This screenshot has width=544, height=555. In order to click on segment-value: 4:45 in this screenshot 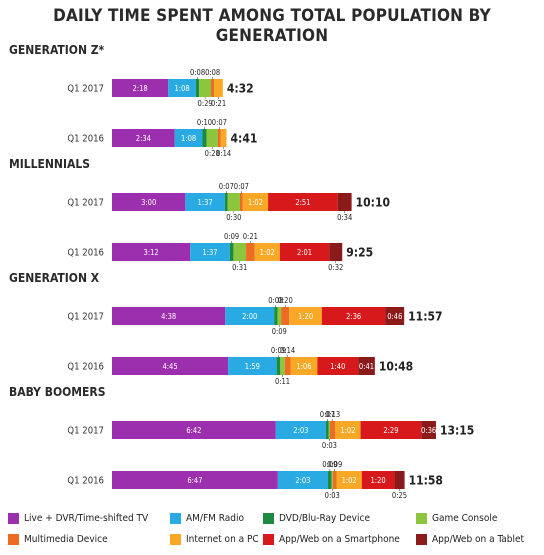, I will do `click(169, 366)`.